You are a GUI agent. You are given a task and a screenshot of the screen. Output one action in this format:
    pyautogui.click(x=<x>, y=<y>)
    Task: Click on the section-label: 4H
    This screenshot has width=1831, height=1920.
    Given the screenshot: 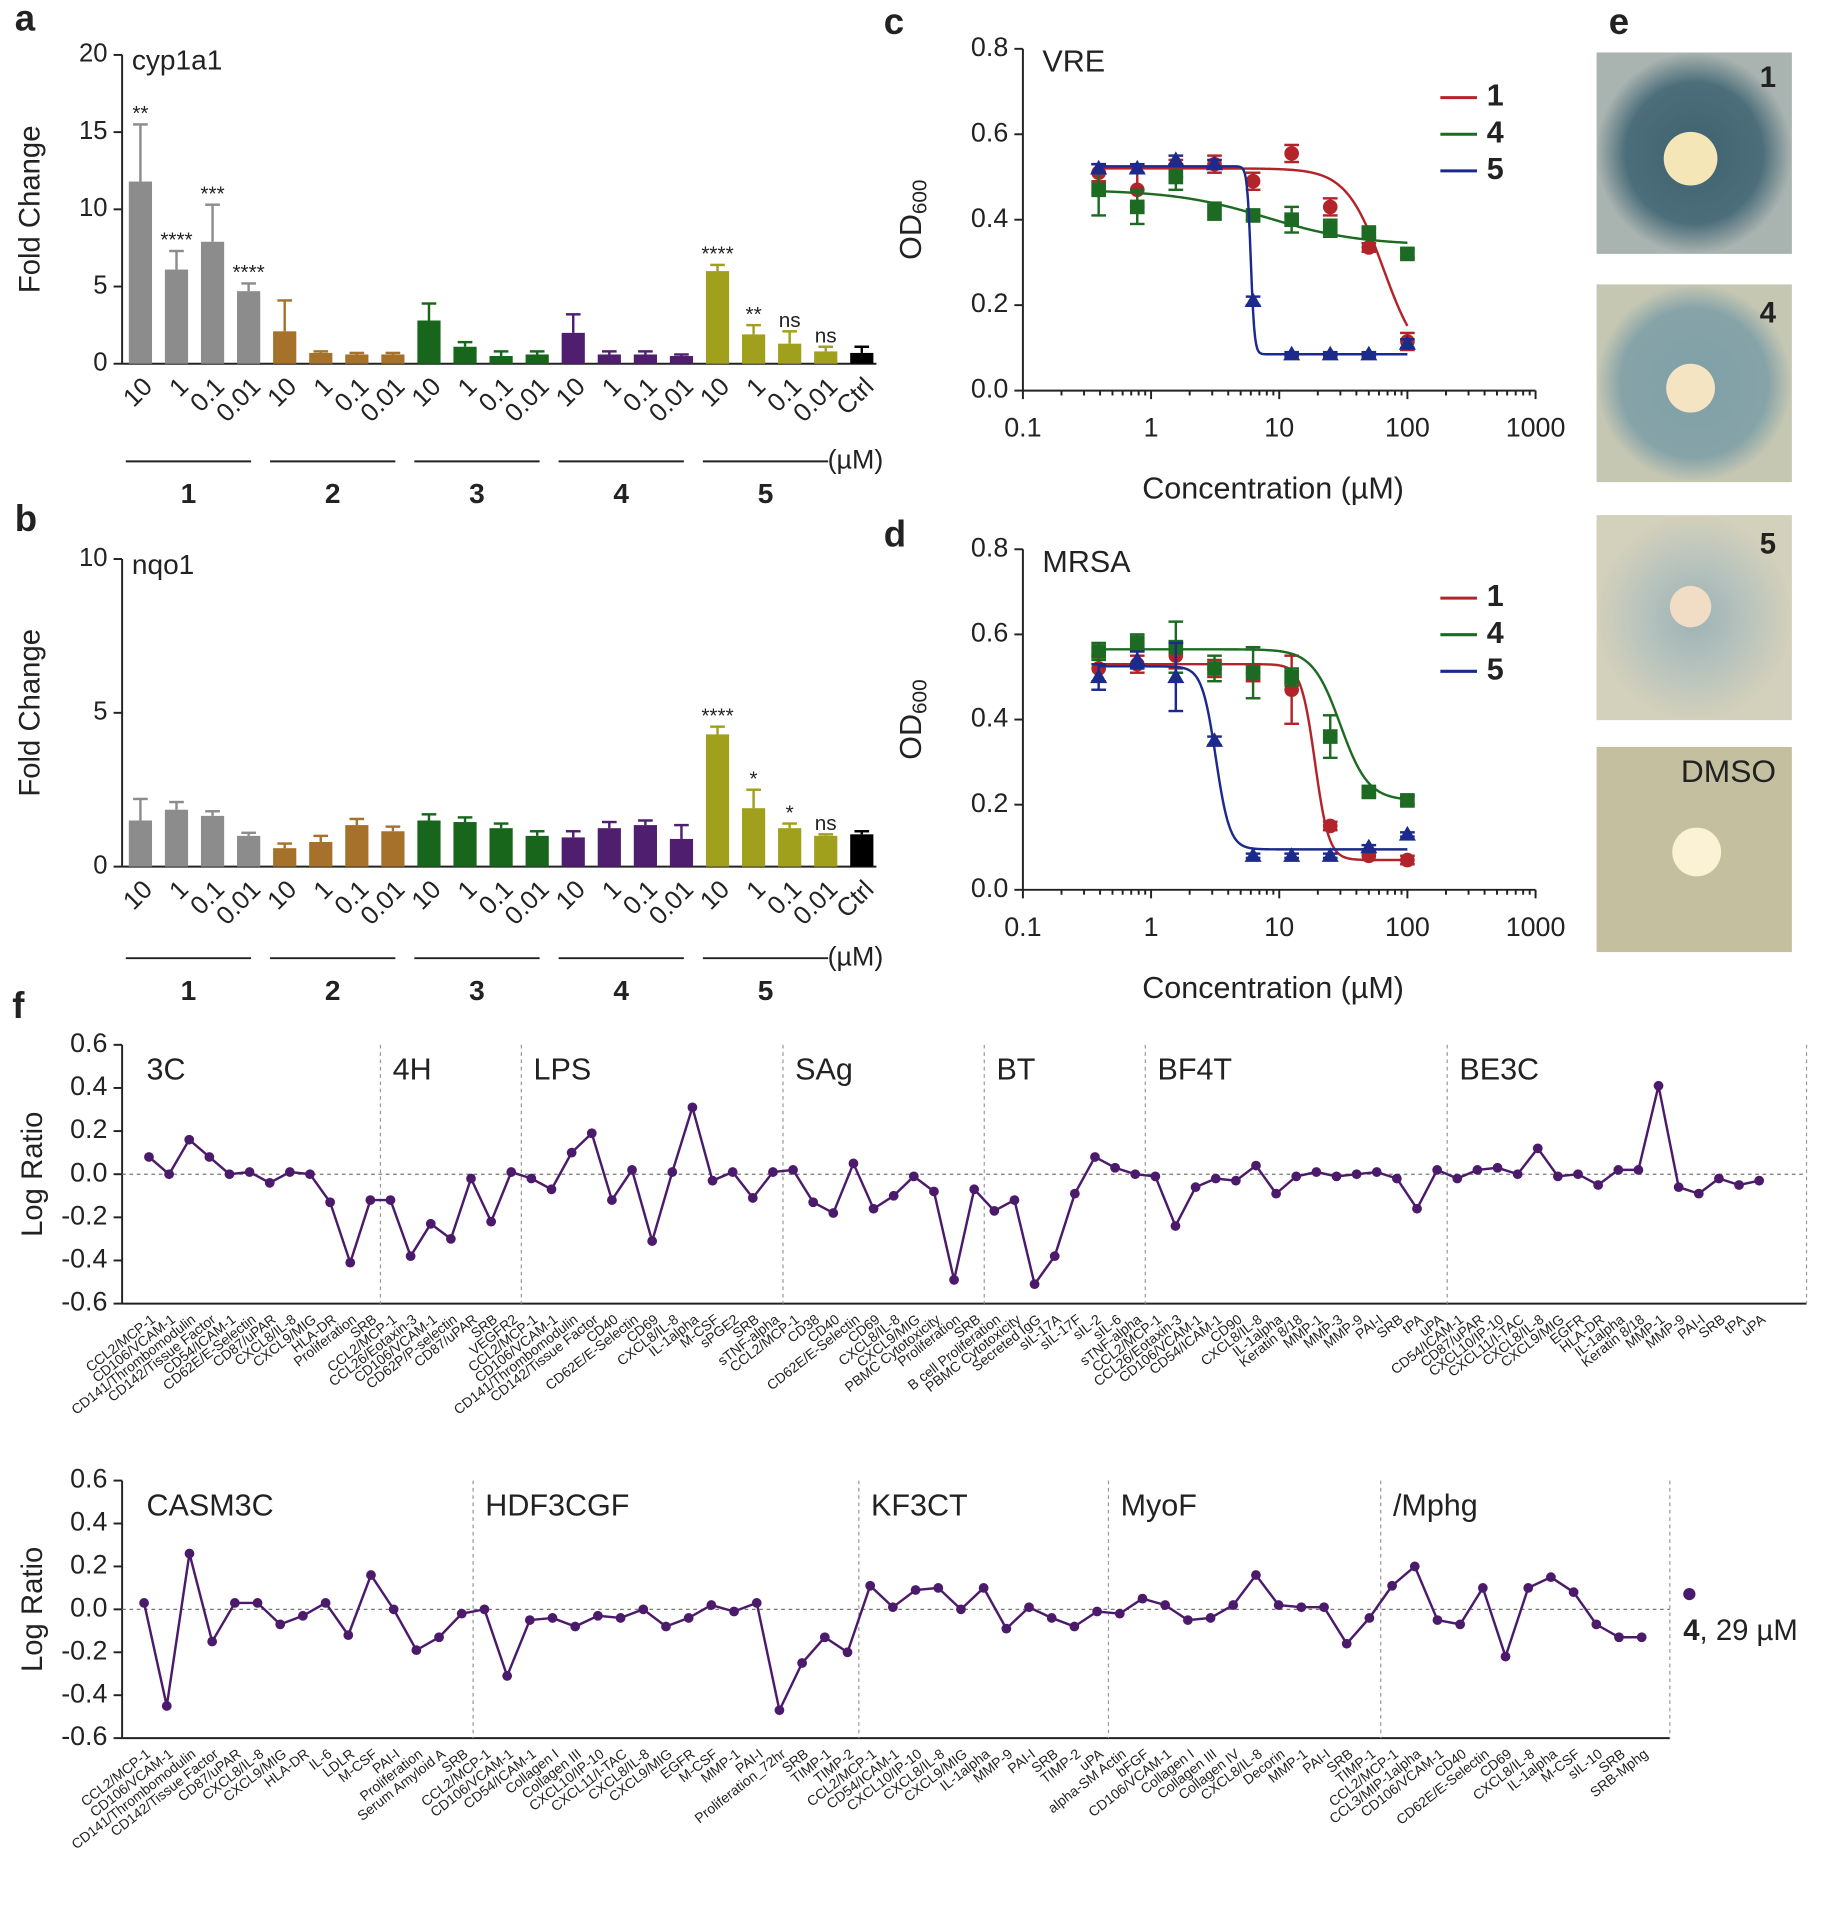 What is the action you would take?
    pyautogui.click(x=412, y=1070)
    